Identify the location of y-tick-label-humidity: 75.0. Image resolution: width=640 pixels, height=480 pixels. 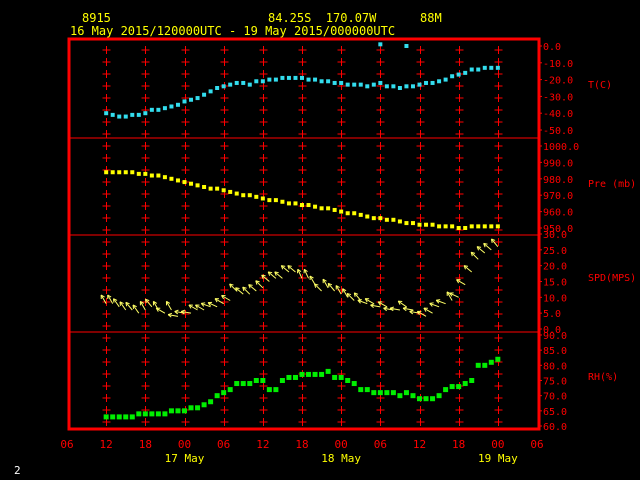
(555, 382).